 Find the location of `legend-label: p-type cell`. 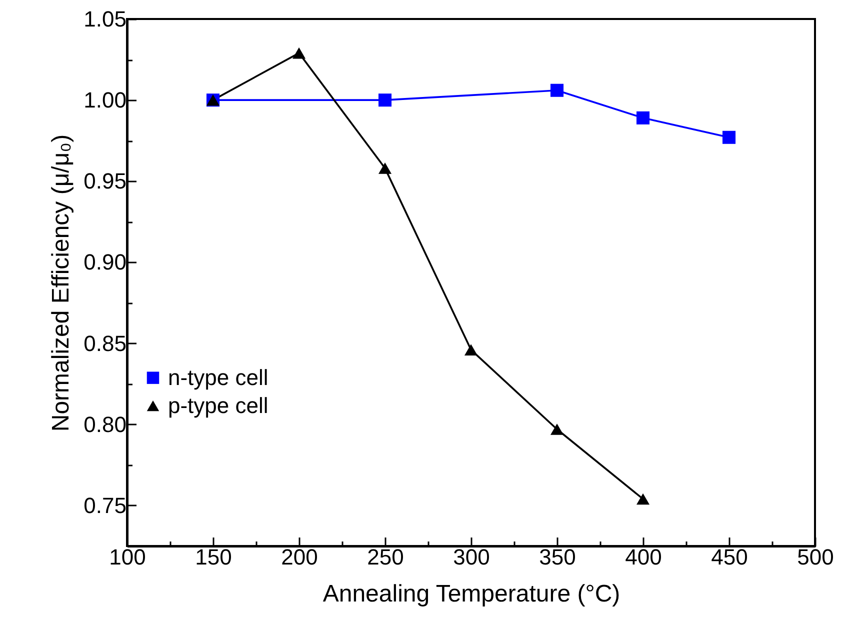

legend-label: p-type cell is located at coordinates (218, 405).